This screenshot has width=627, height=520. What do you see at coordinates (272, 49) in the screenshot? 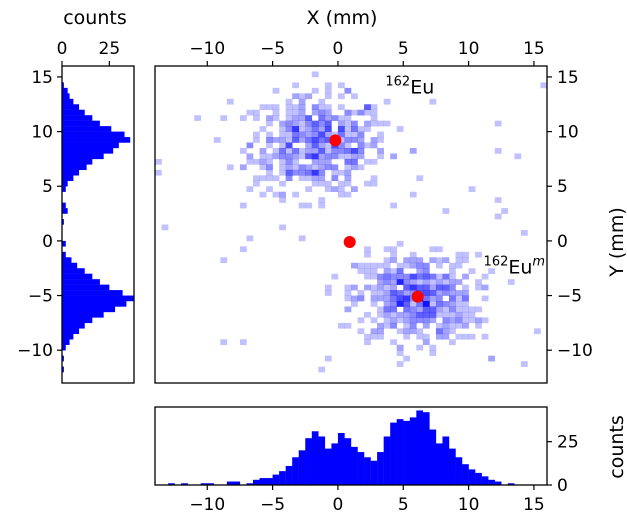
I see `x-tick-label: −5` at bounding box center [272, 49].